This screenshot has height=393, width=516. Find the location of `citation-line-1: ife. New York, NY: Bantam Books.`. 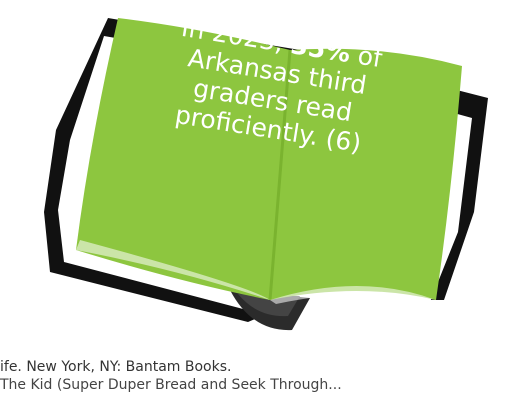

citation-line-1: ife. New York, NY: Bantam Books. is located at coordinates (116, 367).